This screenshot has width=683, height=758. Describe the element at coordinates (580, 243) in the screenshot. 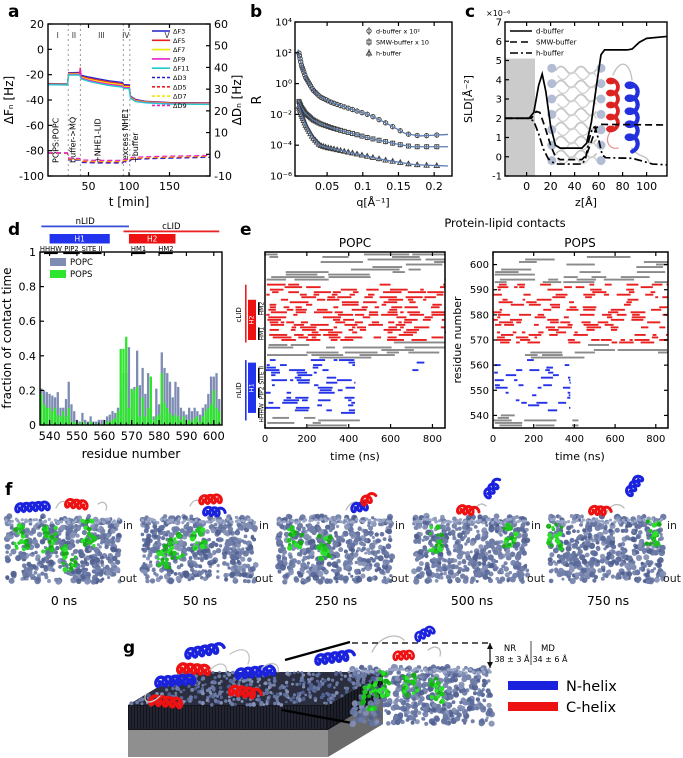

I see `e-pops-title: POPS` at that location.